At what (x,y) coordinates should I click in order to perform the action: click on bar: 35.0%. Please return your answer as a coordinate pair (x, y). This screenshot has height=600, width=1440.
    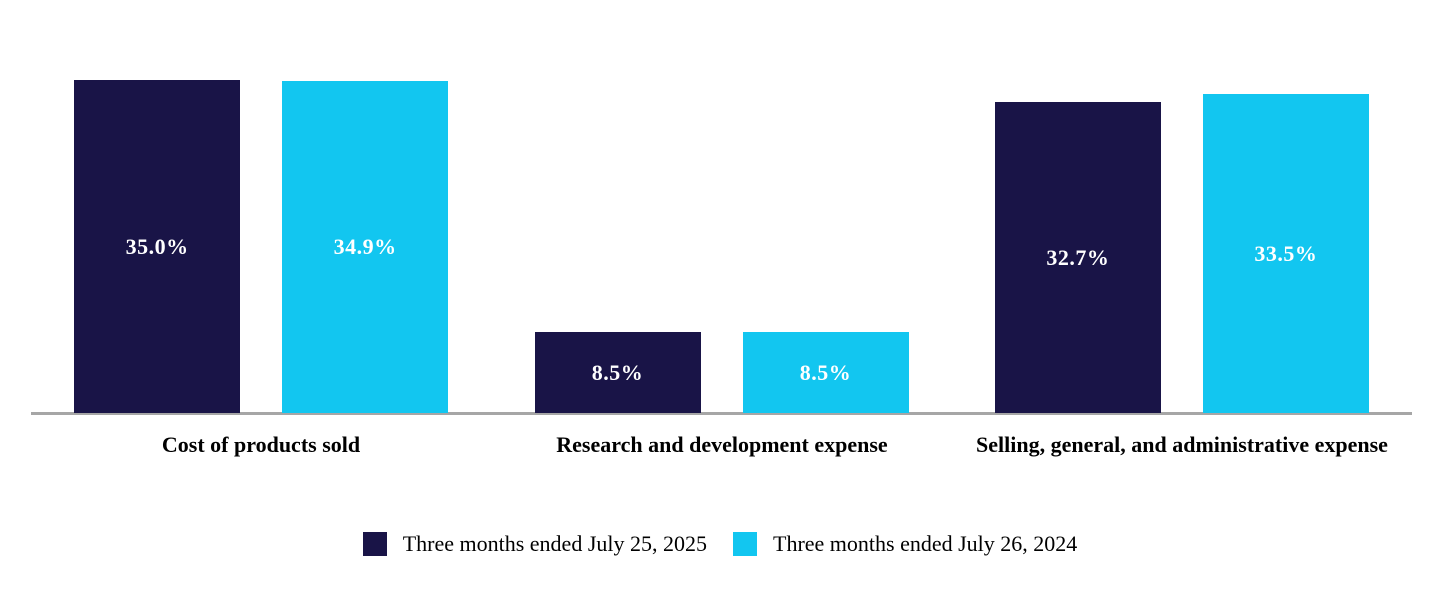
    Looking at the image, I should click on (157, 246).